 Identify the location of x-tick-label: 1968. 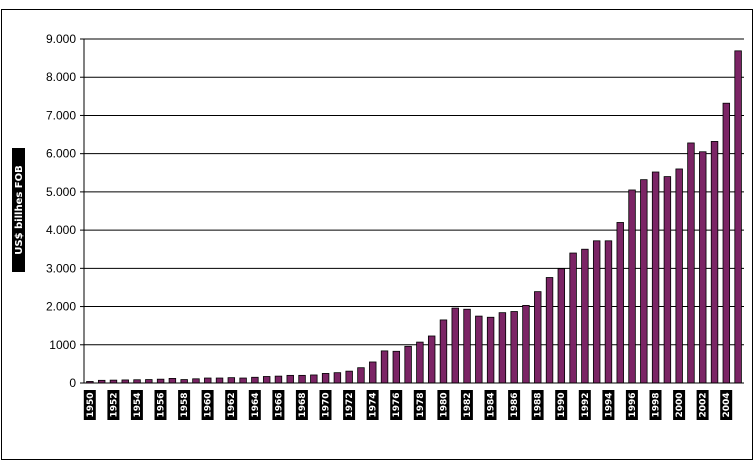
(303, 404).